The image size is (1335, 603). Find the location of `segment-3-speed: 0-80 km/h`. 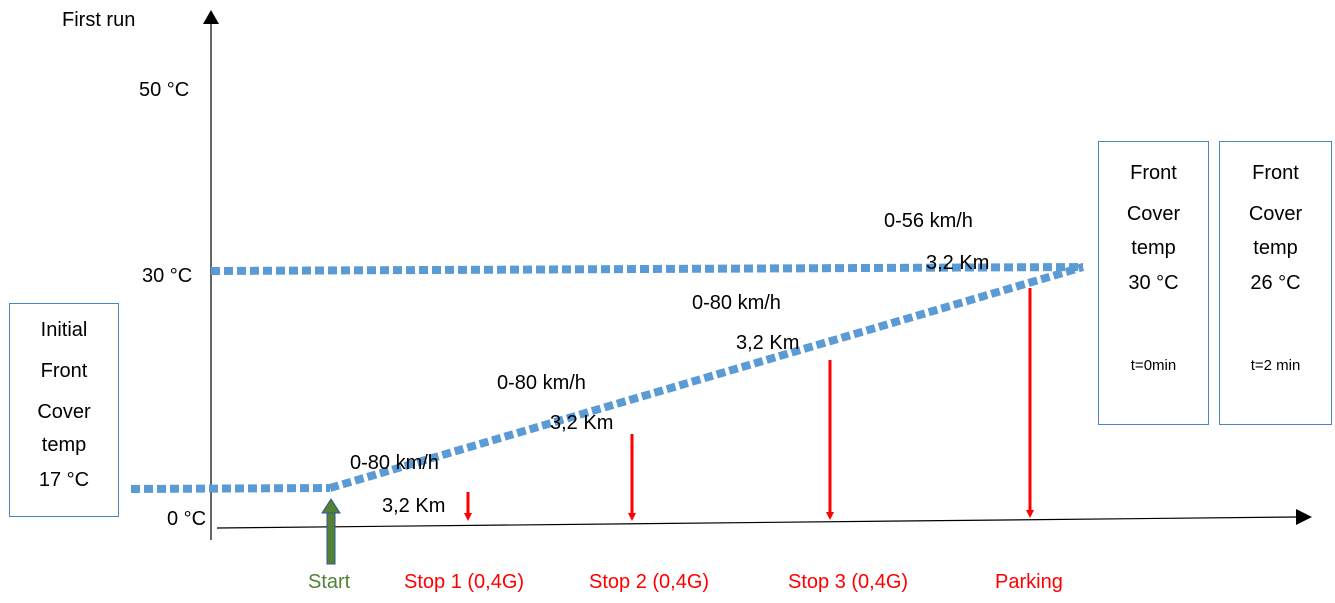

segment-3-speed: 0-80 km/h is located at coordinates (736, 303).